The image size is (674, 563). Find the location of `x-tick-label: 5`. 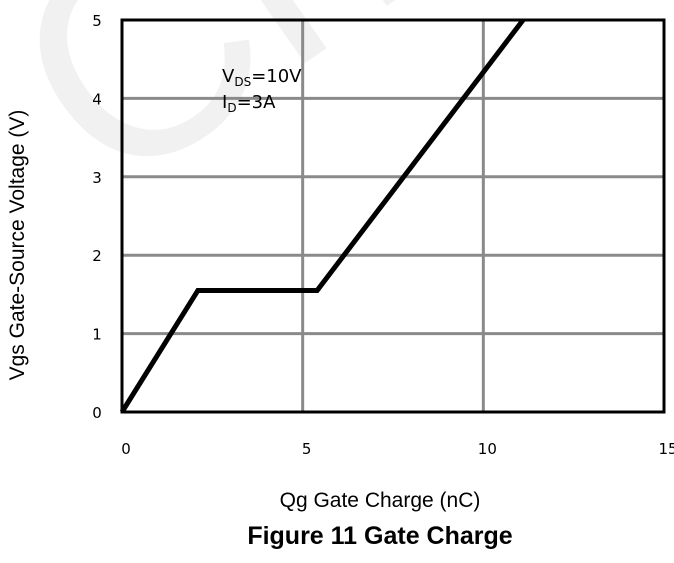

x-tick-label: 5 is located at coordinates (307, 449).